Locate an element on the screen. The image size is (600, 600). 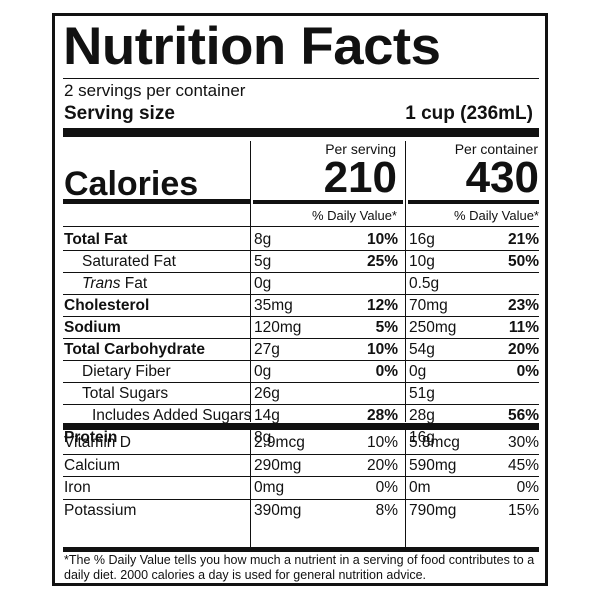
serving-amount: 5g is located at coordinates (263, 261).